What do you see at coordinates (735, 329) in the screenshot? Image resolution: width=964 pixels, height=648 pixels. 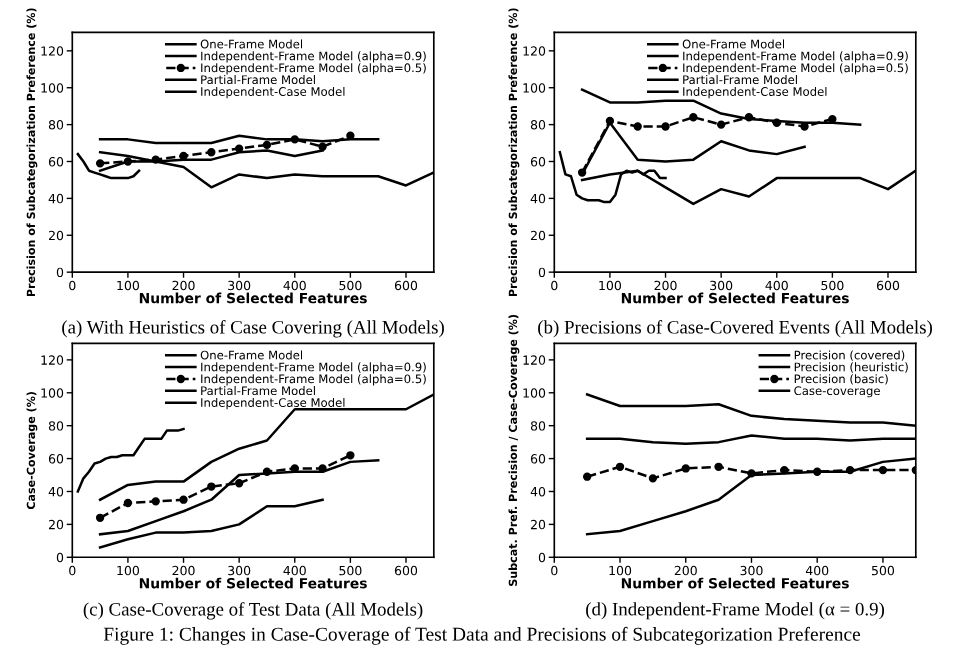 I see `text: (b) Precisions of Case-Covered Events (All Models)` at bounding box center [735, 329].